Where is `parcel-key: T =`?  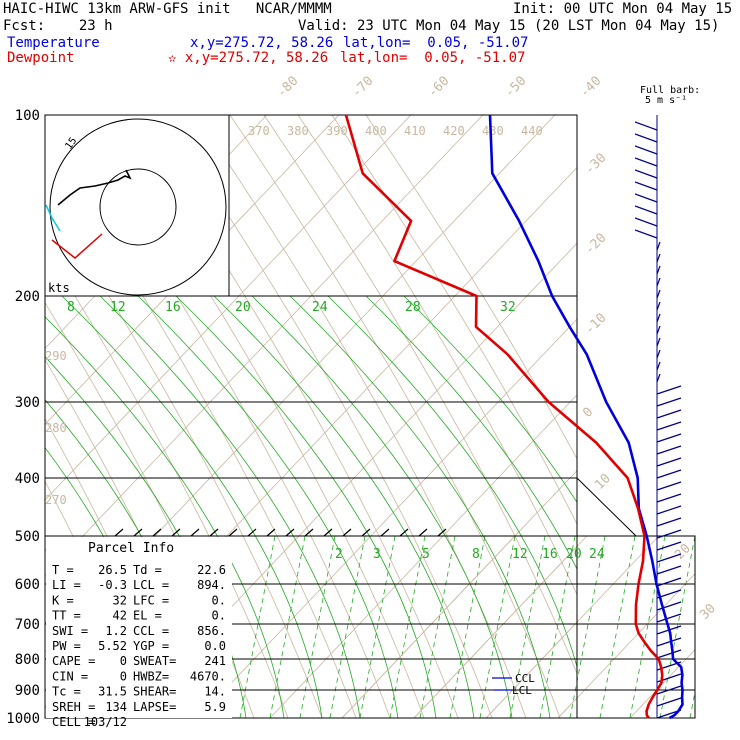
parcel-key: T = is located at coordinates (63, 570).